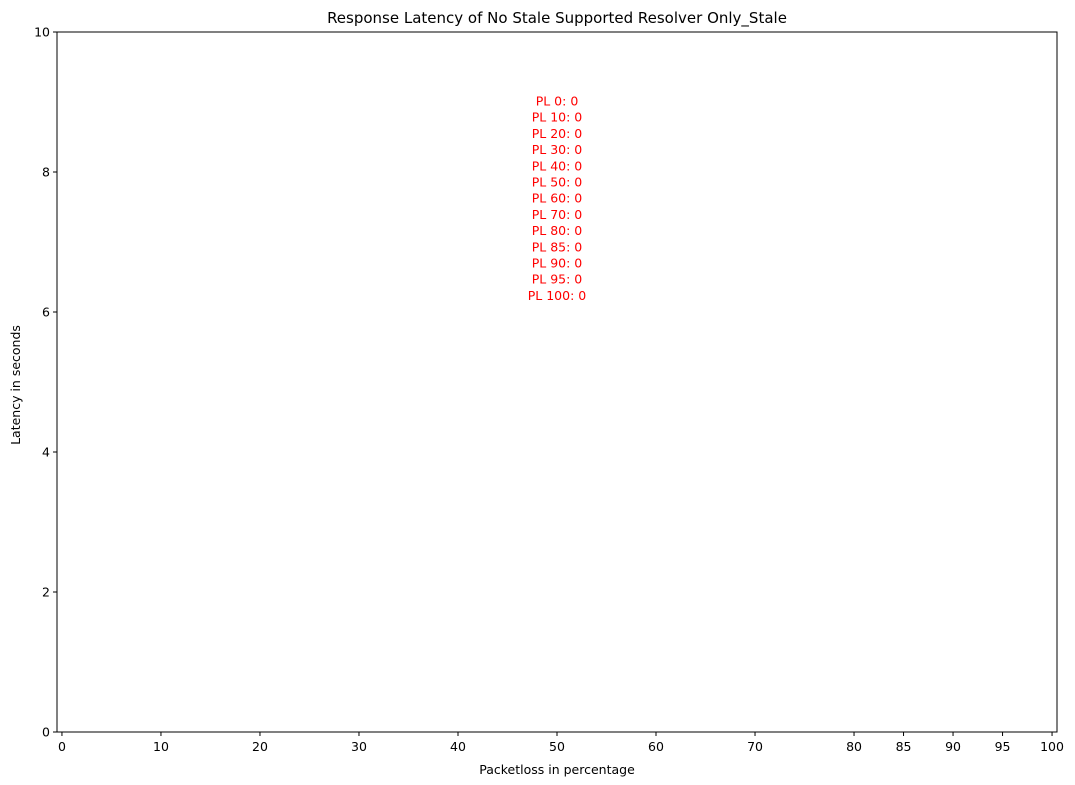 This screenshot has width=1075, height=785. I want to click on annotation-label: PL 60: 0, so click(557, 198).